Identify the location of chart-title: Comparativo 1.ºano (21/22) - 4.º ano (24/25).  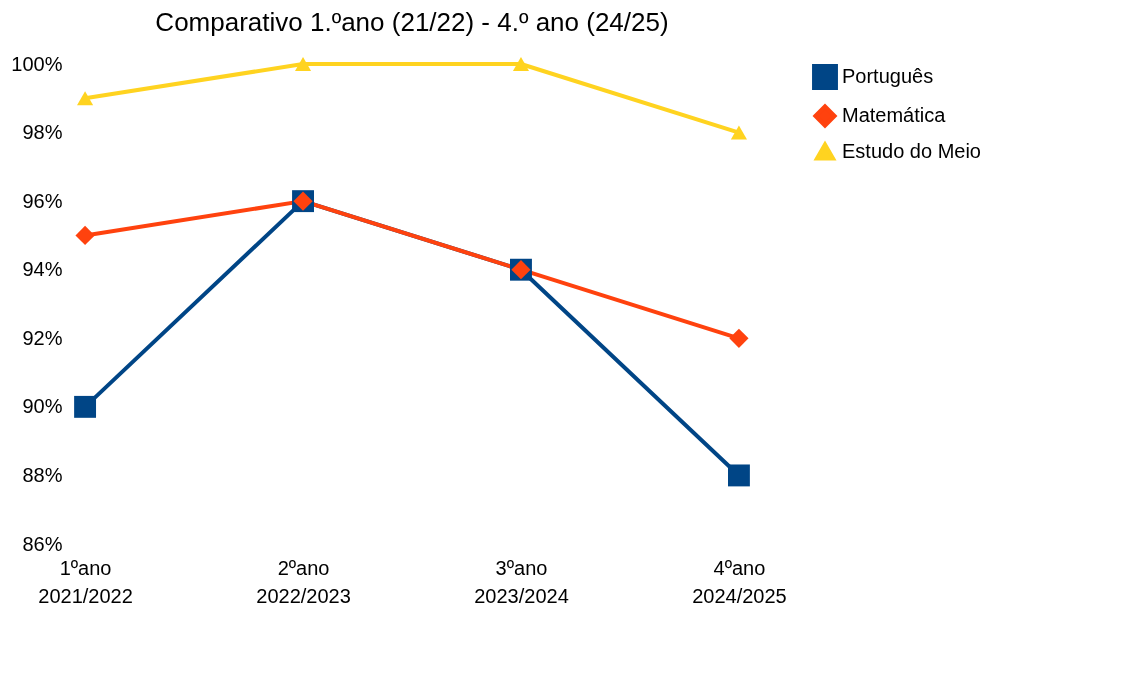
(412, 22).